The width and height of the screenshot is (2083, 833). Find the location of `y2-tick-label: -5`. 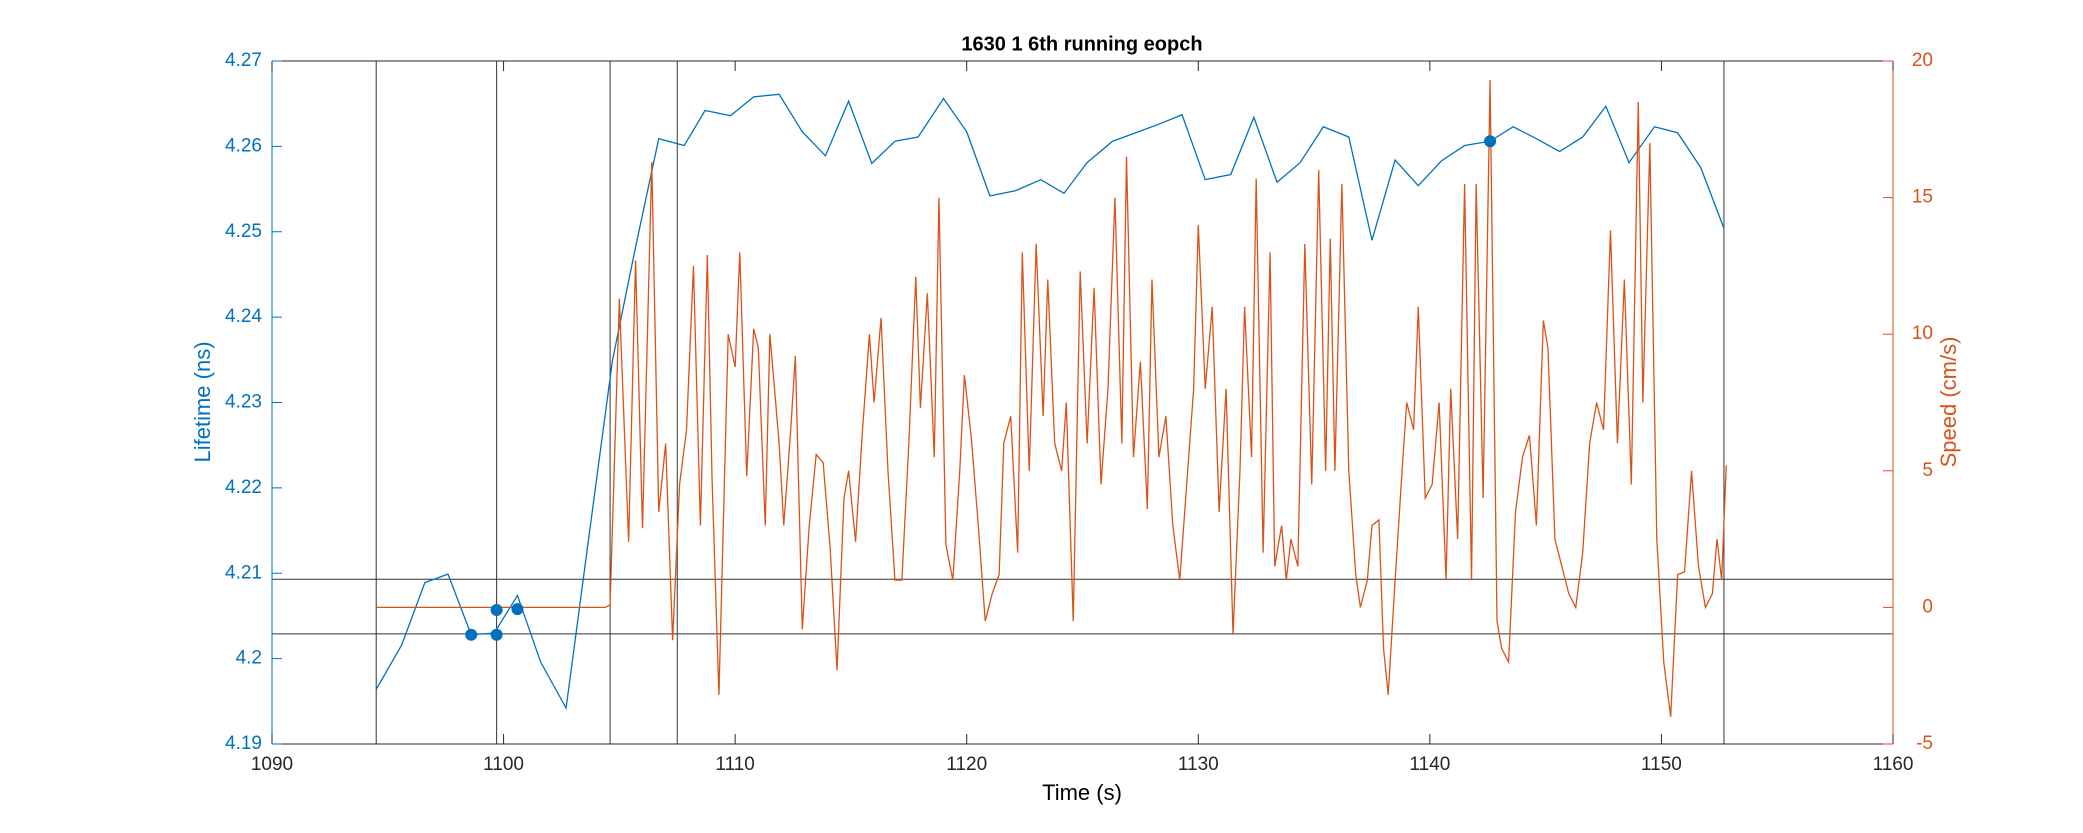

y2-tick-label: -5 is located at coordinates (1924, 743).